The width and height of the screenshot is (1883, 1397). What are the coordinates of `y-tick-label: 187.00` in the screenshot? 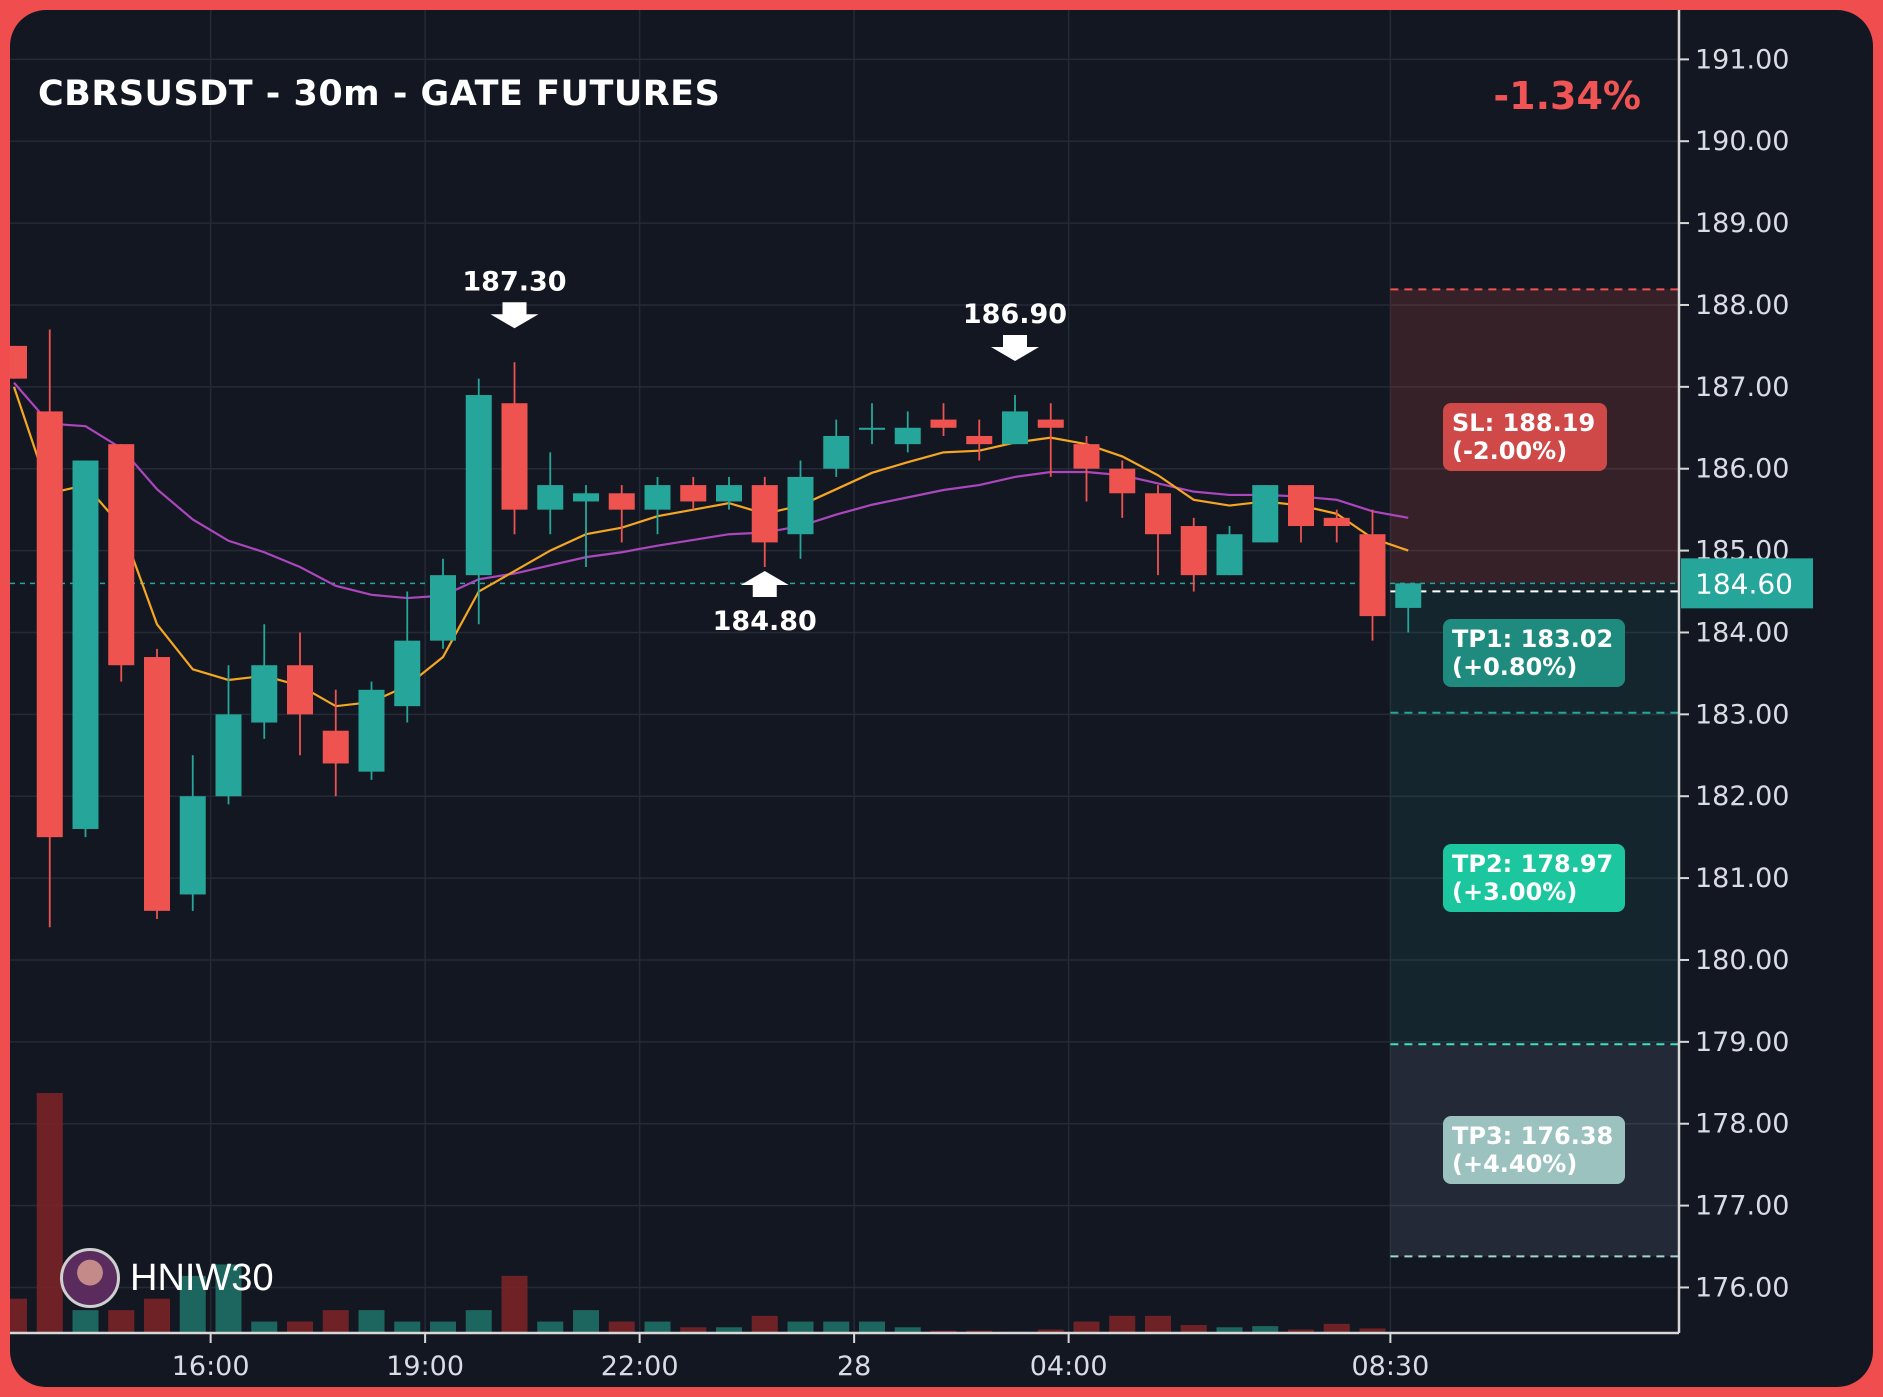 It's located at (1742, 387).